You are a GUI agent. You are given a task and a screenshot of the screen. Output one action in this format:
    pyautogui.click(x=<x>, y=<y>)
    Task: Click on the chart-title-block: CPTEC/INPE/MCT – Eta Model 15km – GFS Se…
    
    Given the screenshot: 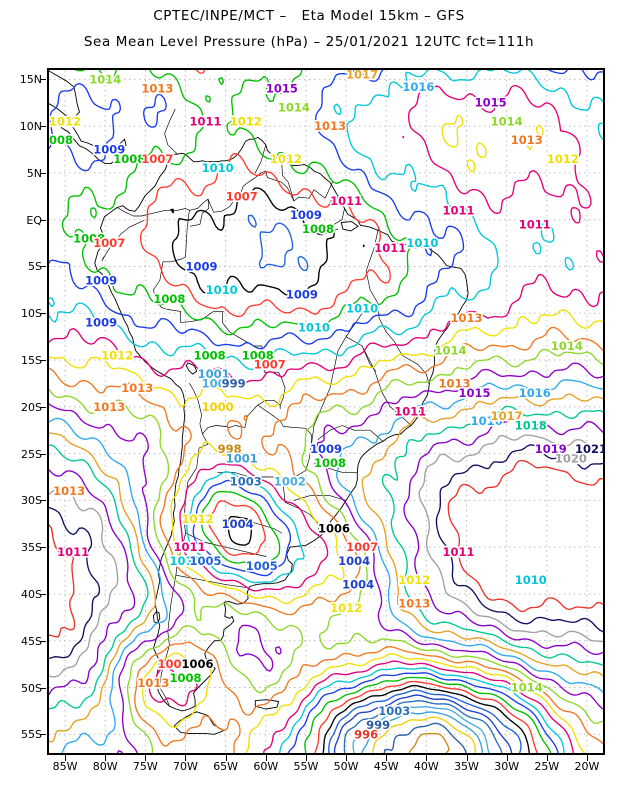 What is the action you would take?
    pyautogui.click(x=309, y=25)
    